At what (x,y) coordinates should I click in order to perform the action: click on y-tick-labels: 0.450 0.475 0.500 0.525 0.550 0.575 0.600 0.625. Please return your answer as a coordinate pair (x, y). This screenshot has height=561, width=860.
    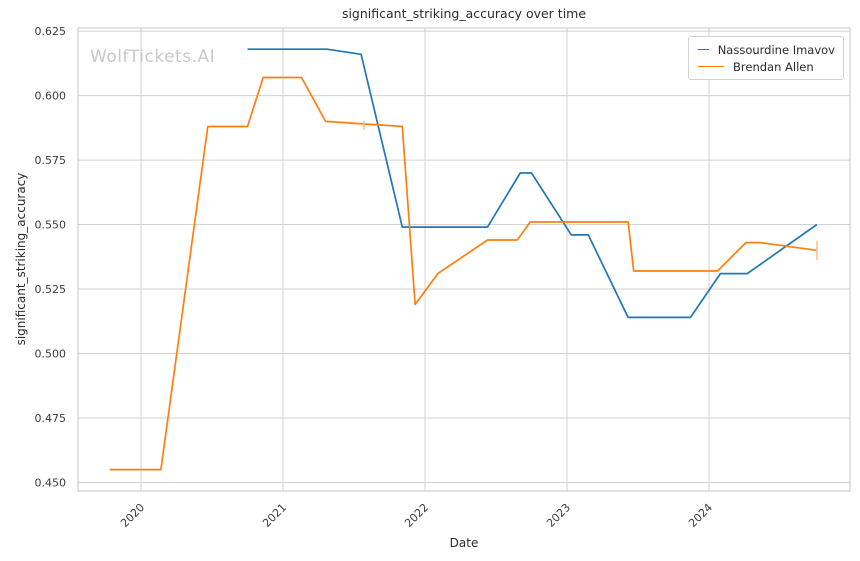
    Looking at the image, I should click on (51, 257).